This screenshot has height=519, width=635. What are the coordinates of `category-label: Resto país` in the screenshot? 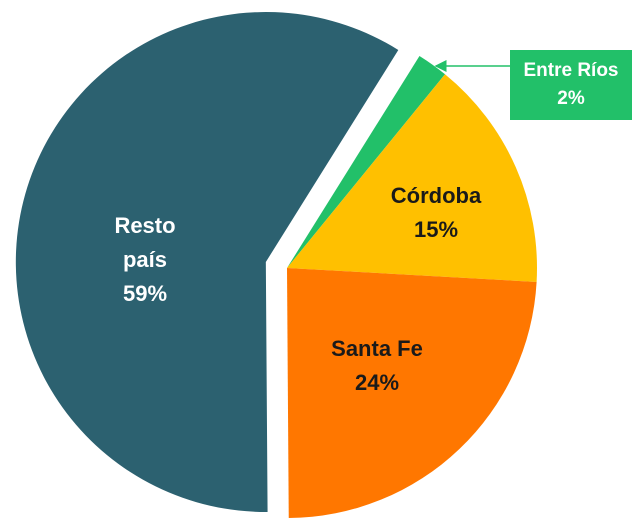 It's located at (145, 242).